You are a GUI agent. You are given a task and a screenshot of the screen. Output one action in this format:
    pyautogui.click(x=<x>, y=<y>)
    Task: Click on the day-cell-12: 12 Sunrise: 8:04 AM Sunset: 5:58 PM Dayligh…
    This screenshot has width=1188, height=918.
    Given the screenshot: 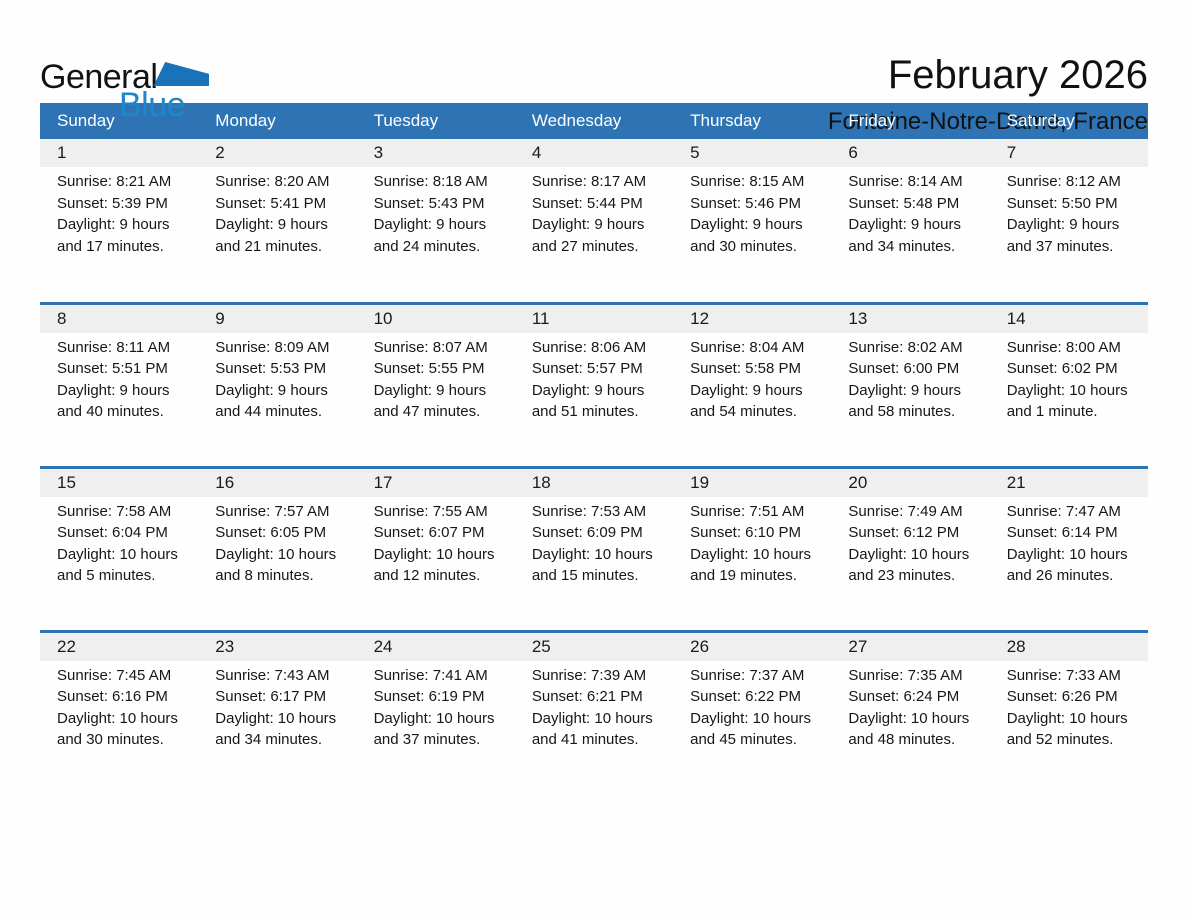 What is the action you would take?
    pyautogui.click(x=752, y=385)
    